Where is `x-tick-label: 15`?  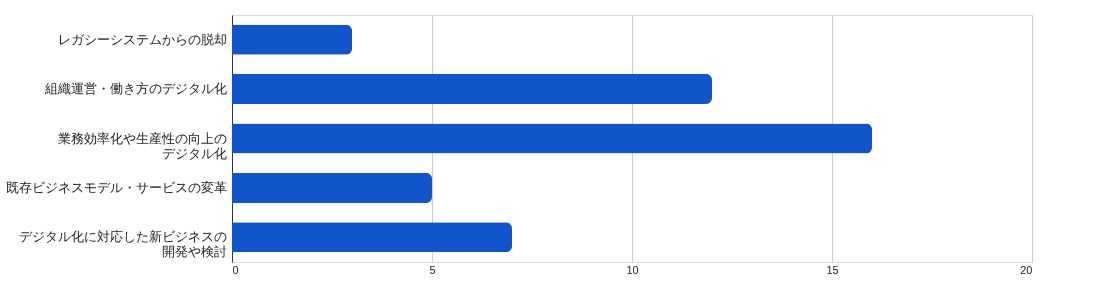
x-tick-label: 15 is located at coordinates (832, 269).